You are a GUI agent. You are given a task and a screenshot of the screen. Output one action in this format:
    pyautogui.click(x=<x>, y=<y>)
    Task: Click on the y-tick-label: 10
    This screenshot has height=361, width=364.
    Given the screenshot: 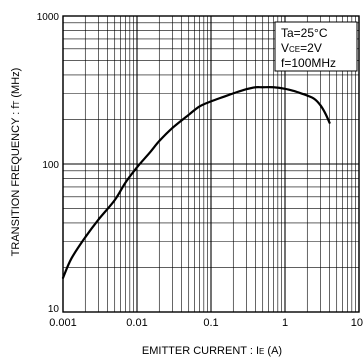 What is the action you would take?
    pyautogui.click(x=54, y=309)
    